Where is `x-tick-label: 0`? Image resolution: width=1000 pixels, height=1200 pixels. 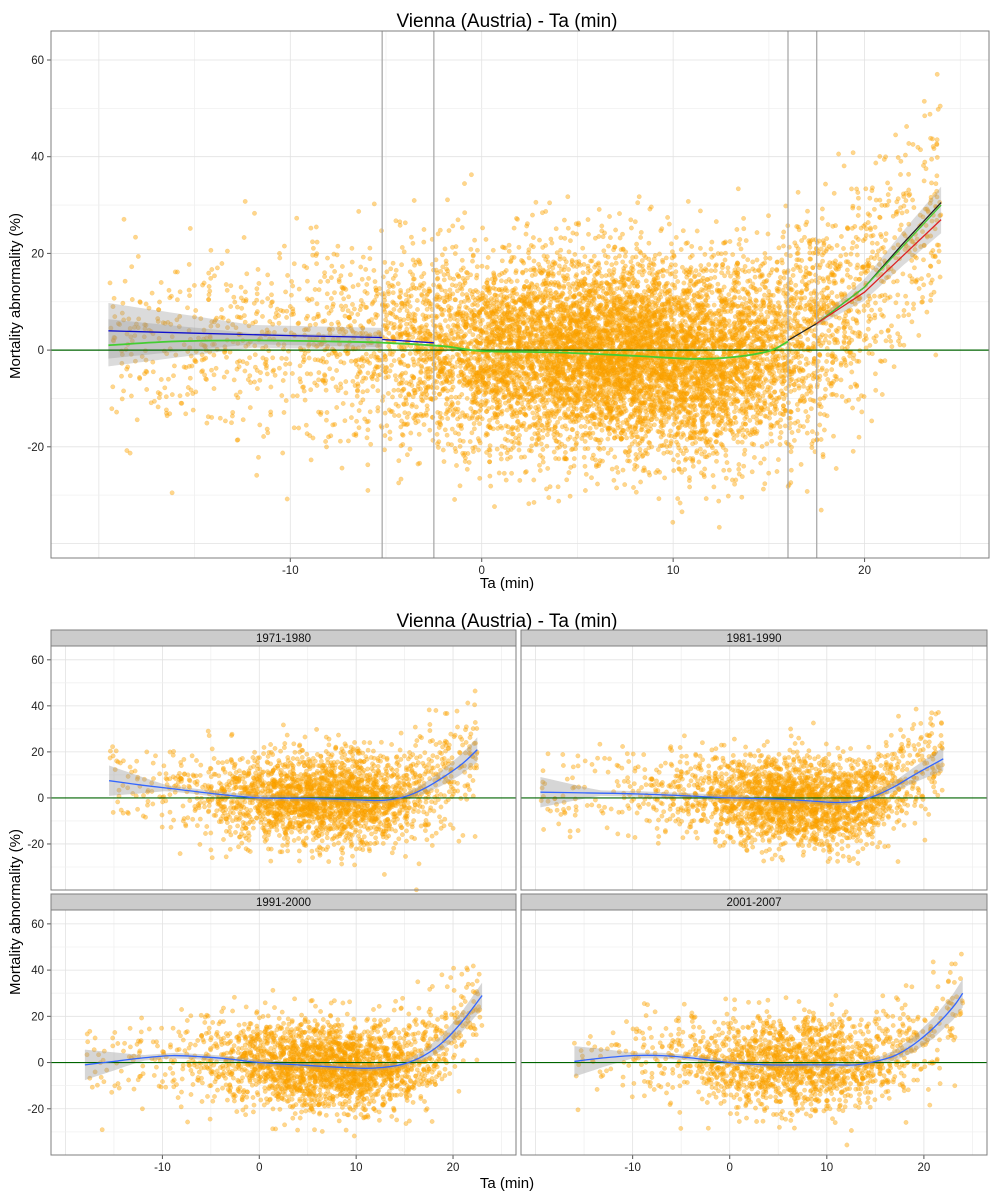
x-tick-label: 0 is located at coordinates (482, 571).